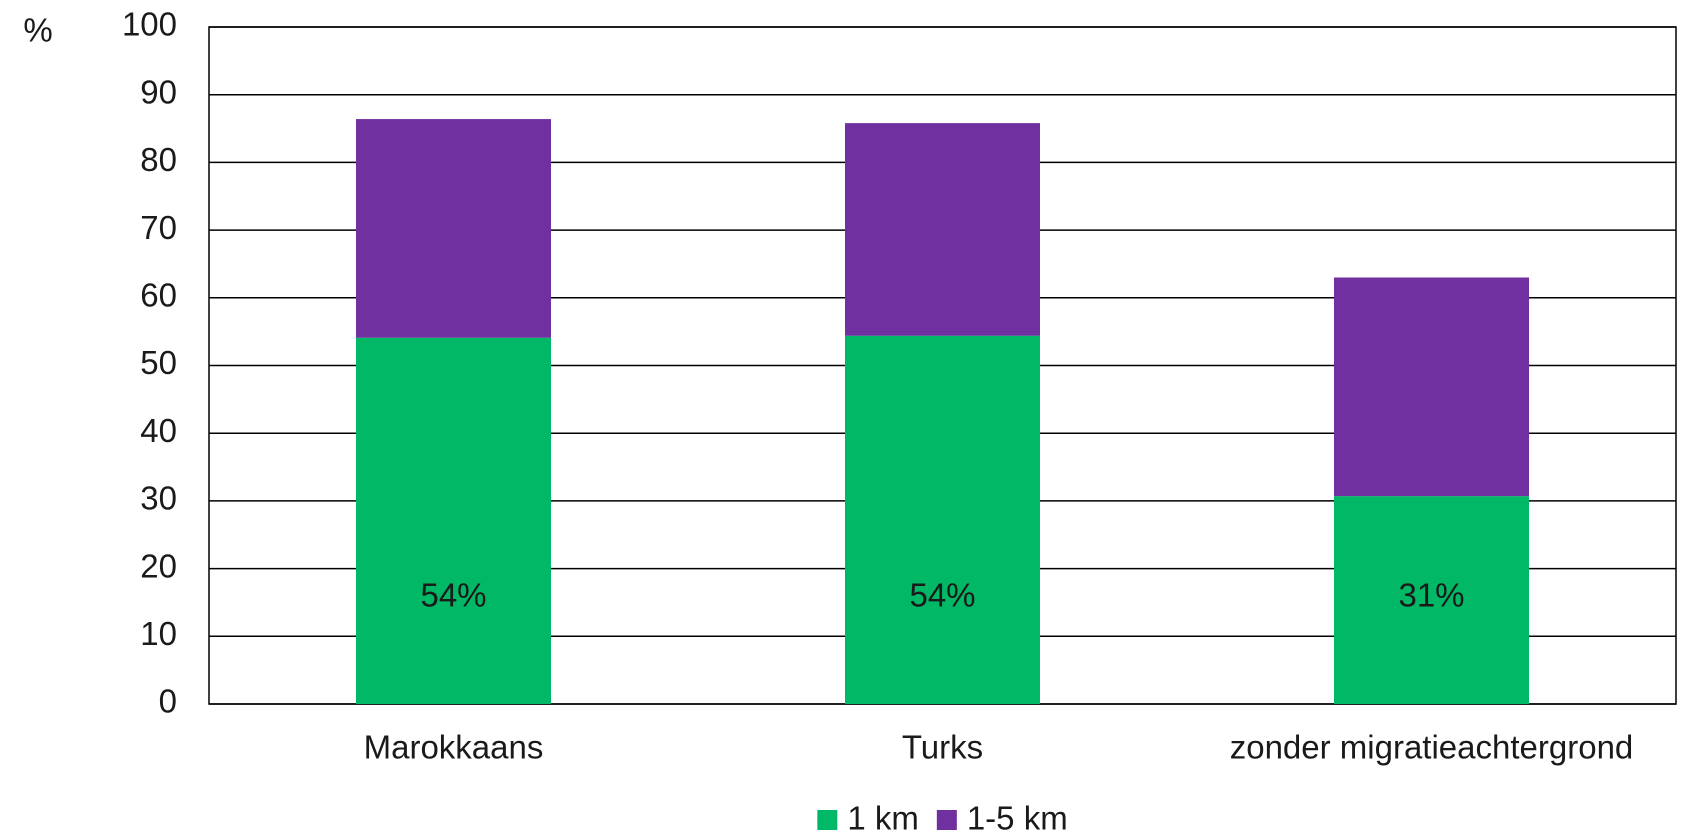  Describe the element at coordinates (158, 227) in the screenshot. I see `y-tick-label: 70` at that location.